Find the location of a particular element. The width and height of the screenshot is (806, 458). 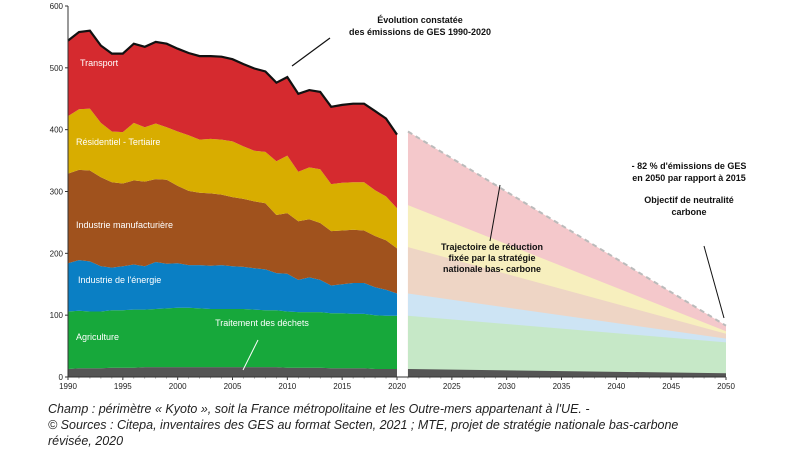

total-emissions-line is located at coordinates (232, 82).